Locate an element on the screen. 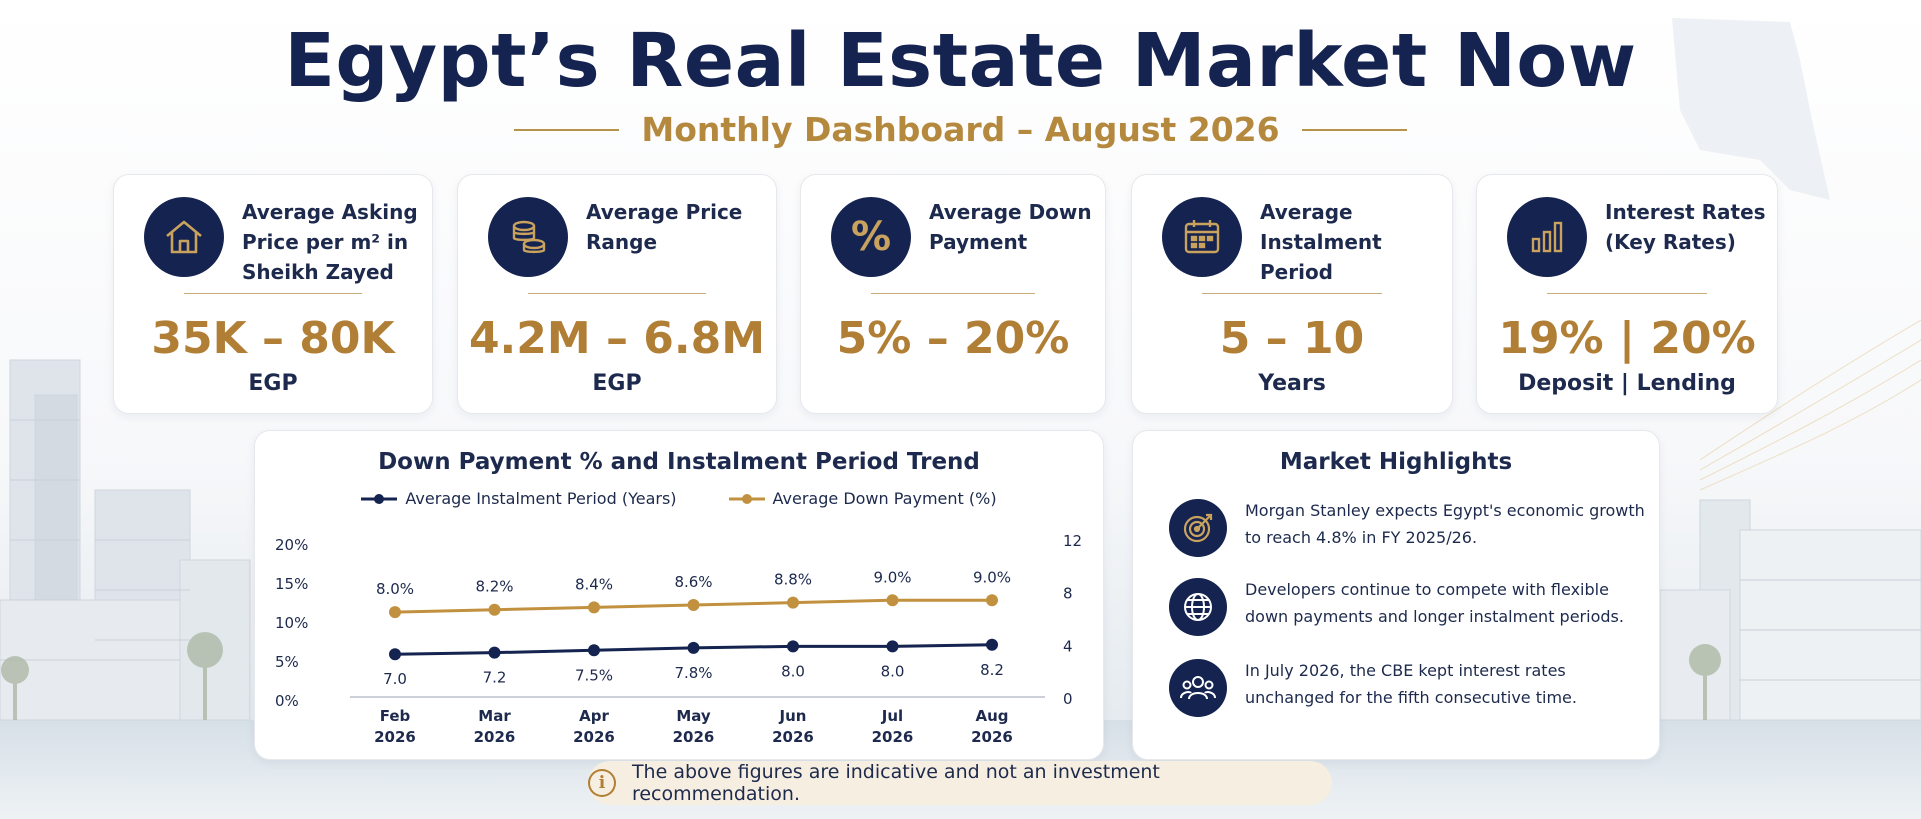 The width and height of the screenshot is (1921, 819). kpi-value: 19% | 20% is located at coordinates (1627, 338).